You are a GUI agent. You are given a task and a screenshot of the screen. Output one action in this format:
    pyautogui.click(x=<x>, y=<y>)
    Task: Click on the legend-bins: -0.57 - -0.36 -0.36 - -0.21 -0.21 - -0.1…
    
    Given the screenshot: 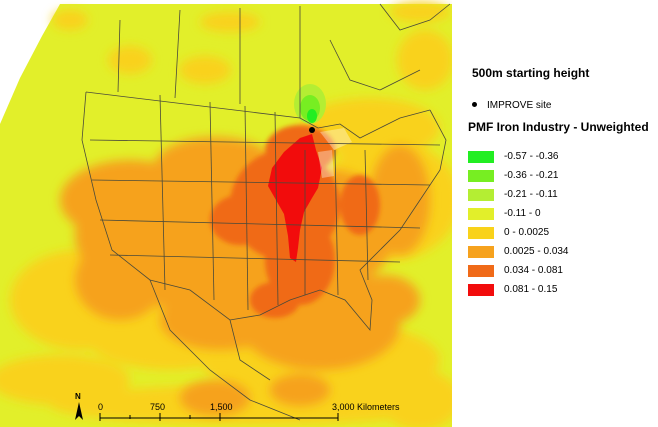 What is the action you would take?
    pyautogui.click(x=518, y=223)
    